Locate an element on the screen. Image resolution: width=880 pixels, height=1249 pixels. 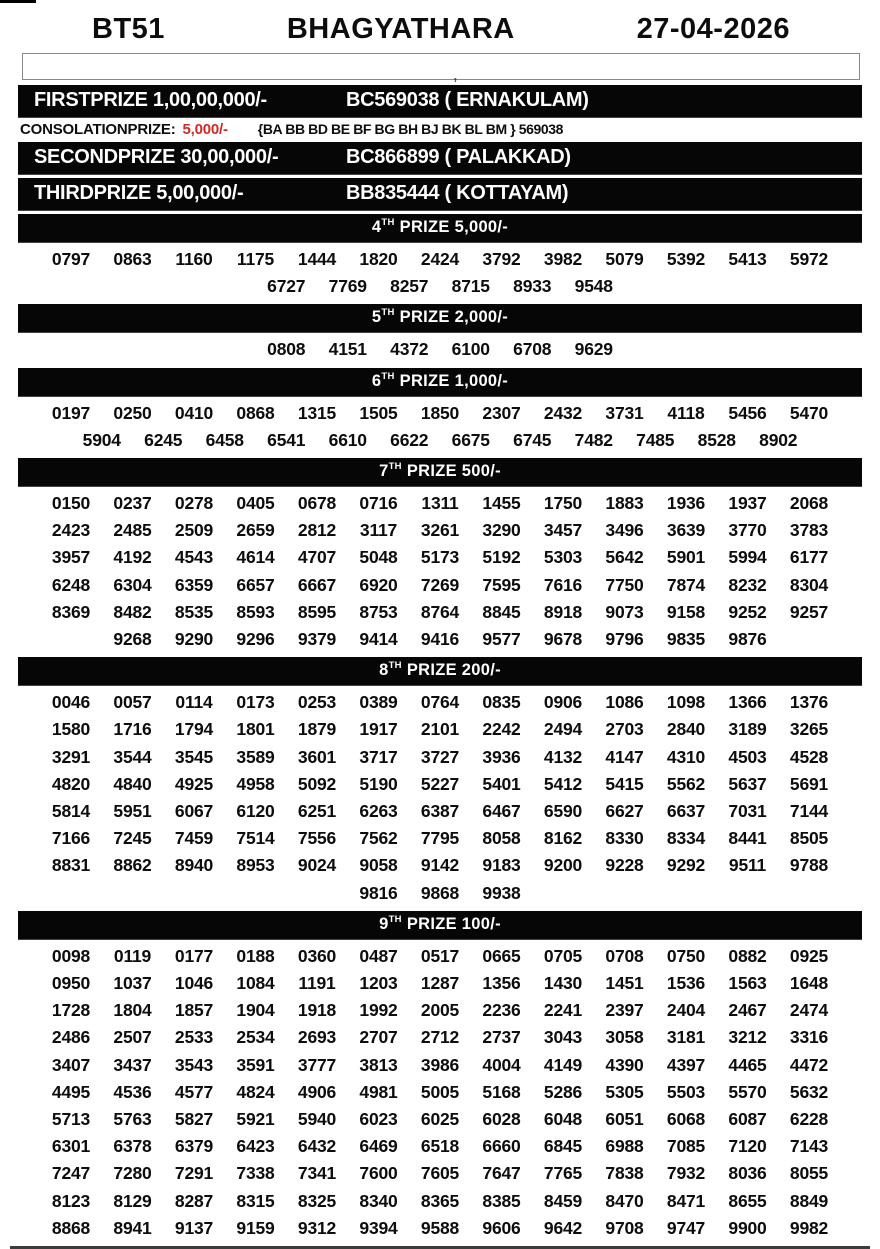
prize-number: 1160 is located at coordinates (194, 259).